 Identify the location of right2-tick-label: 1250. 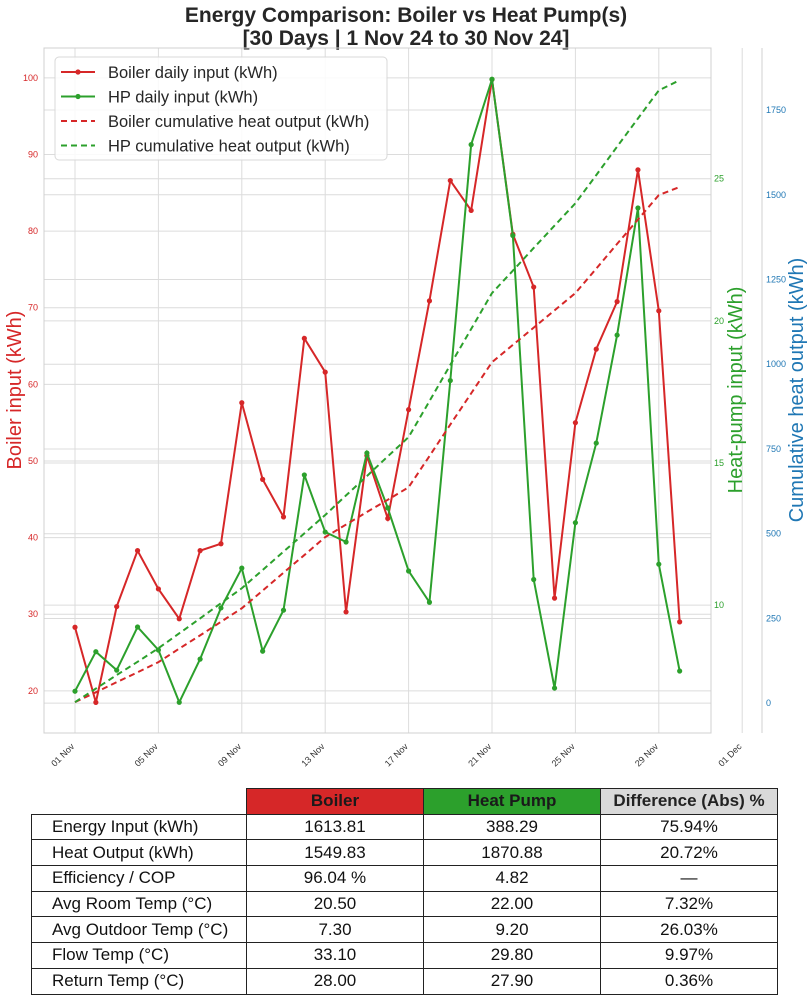
(776, 279).